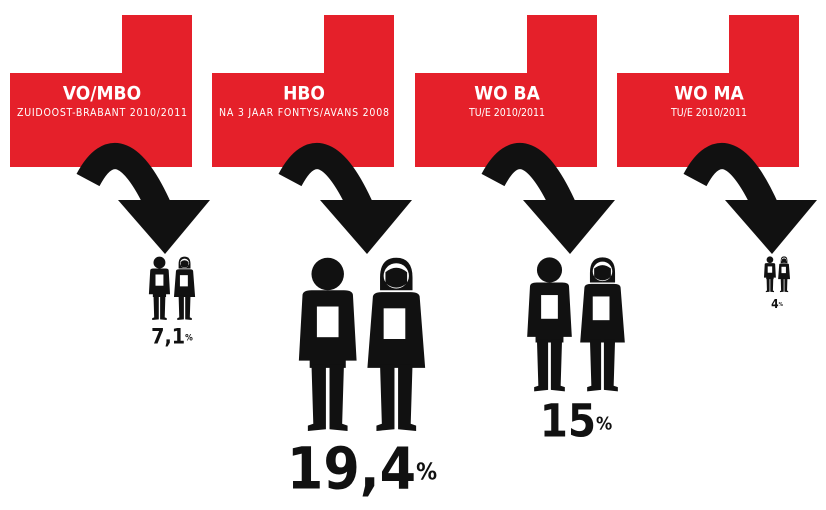 The image size is (826, 510). What do you see at coordinates (777, 303) in the screenshot?
I see `value-label: 4%` at bounding box center [777, 303].